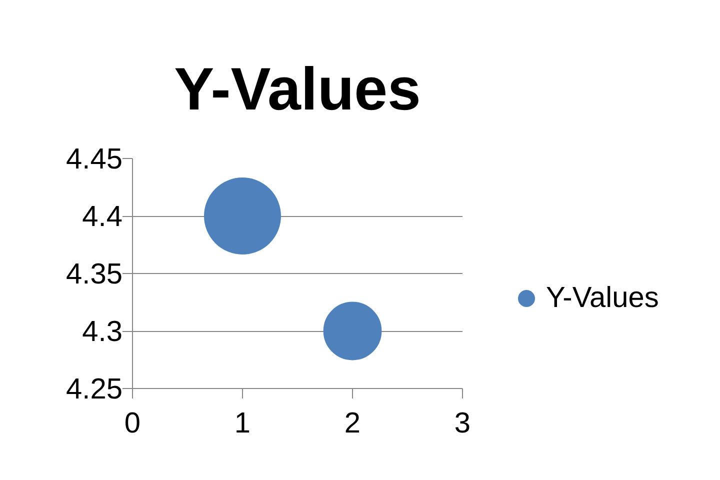  What do you see at coordinates (297, 89) in the screenshot?
I see `chart-title: Y-Values` at bounding box center [297, 89].